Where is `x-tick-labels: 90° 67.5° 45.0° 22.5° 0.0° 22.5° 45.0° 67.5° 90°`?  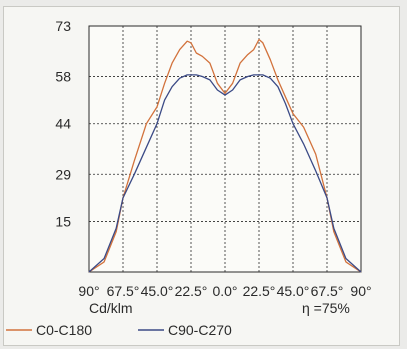
x-tick-labels: 90° 67.5° 45.0° 22.5° 0.0° 22.5° 45.0° 67.5° 90° is located at coordinates (224, 291).